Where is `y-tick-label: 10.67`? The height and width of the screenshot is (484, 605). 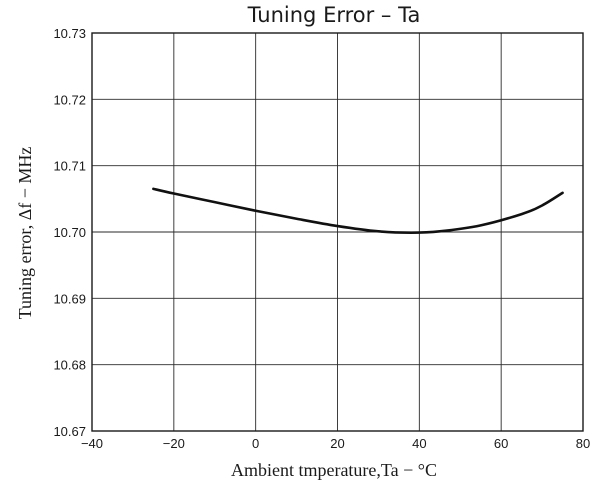
y-tick-label: 10.67 is located at coordinates (69, 431).